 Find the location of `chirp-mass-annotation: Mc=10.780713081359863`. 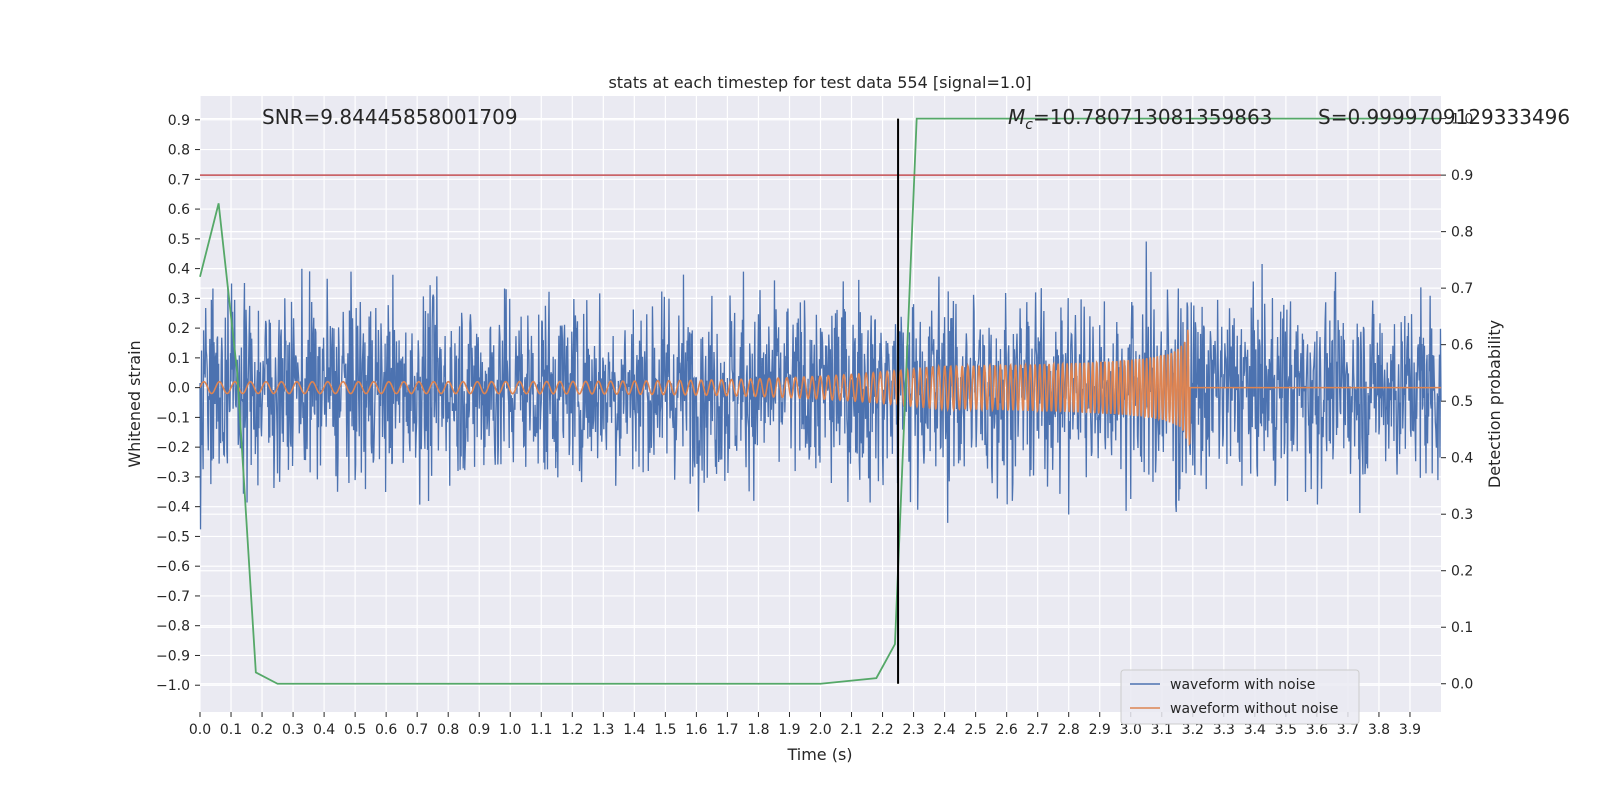

chirp-mass-annotation: Mc=10.780713081359863 is located at coordinates (1140, 119).